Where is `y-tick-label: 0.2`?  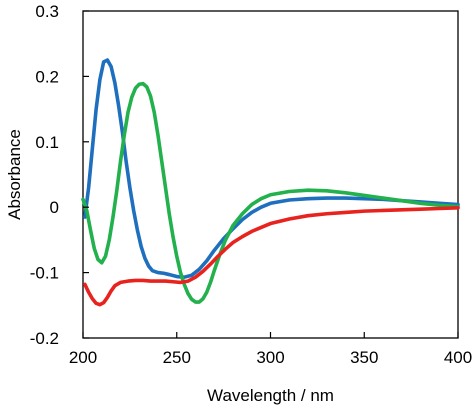
y-tick-label: 0.2 is located at coordinates (47, 76).